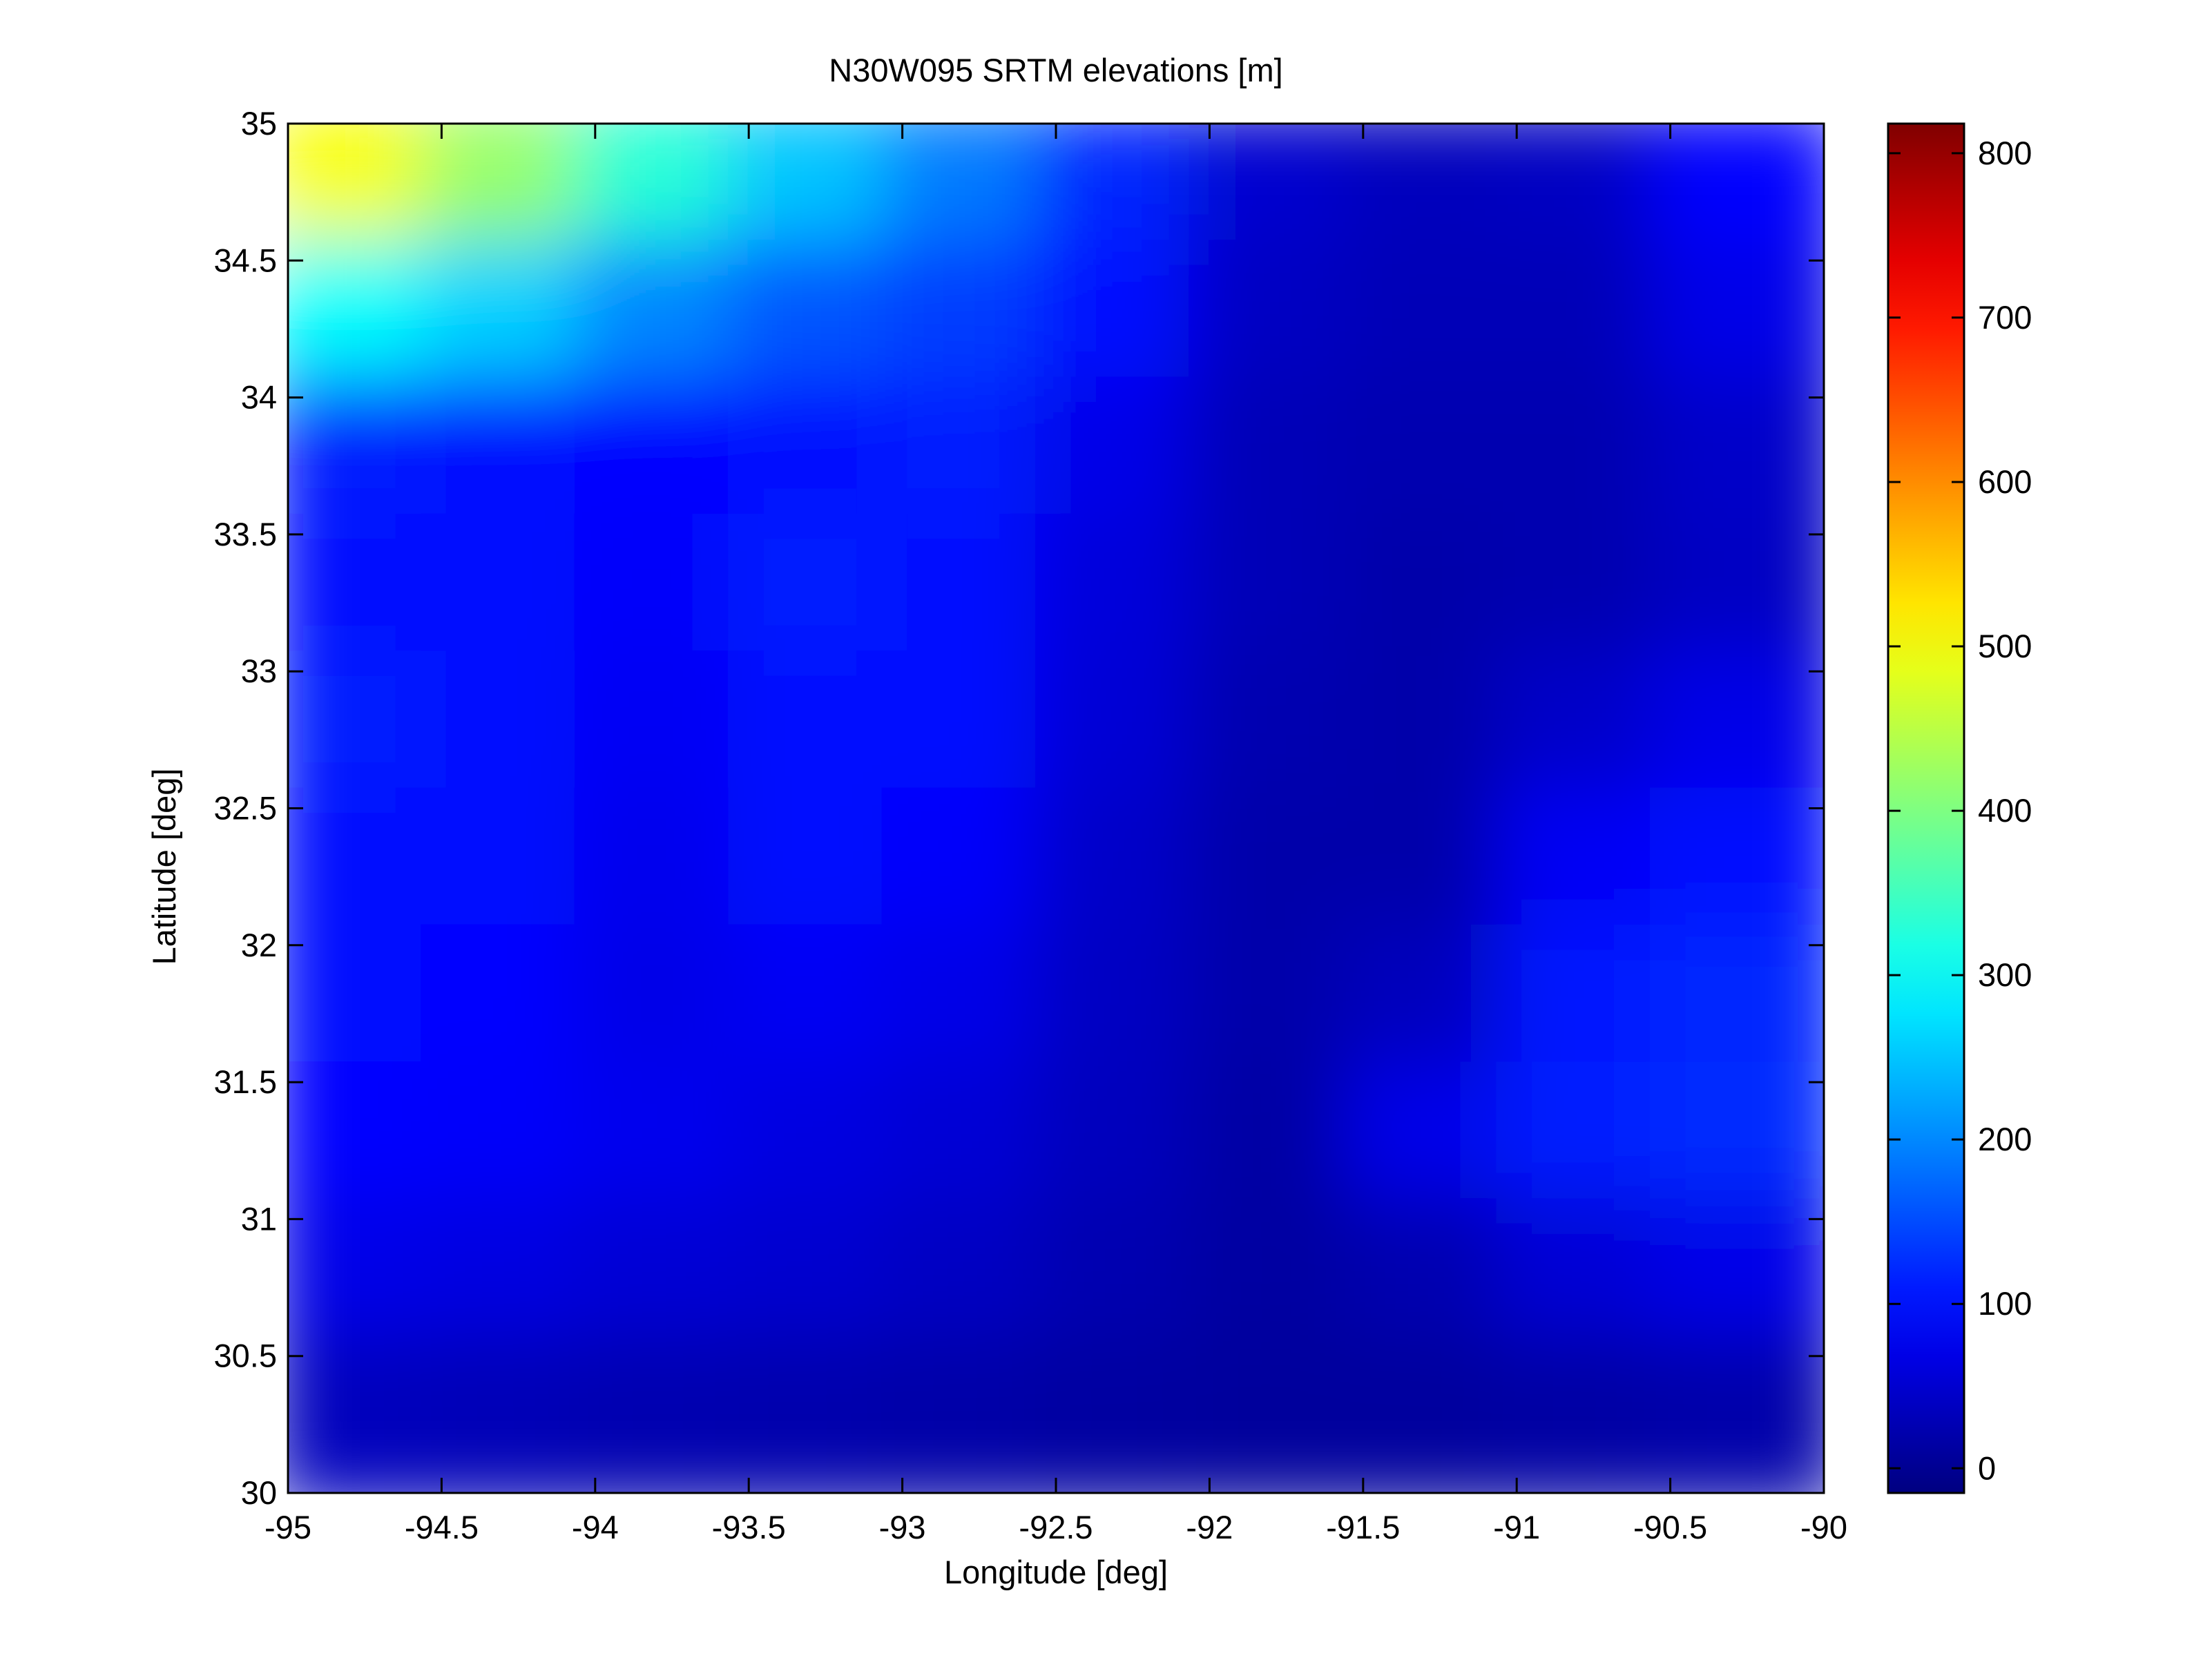 Image resolution: width=2212 pixels, height=1658 pixels. I want to click on x-tick-label: -94.5, so click(442, 1527).